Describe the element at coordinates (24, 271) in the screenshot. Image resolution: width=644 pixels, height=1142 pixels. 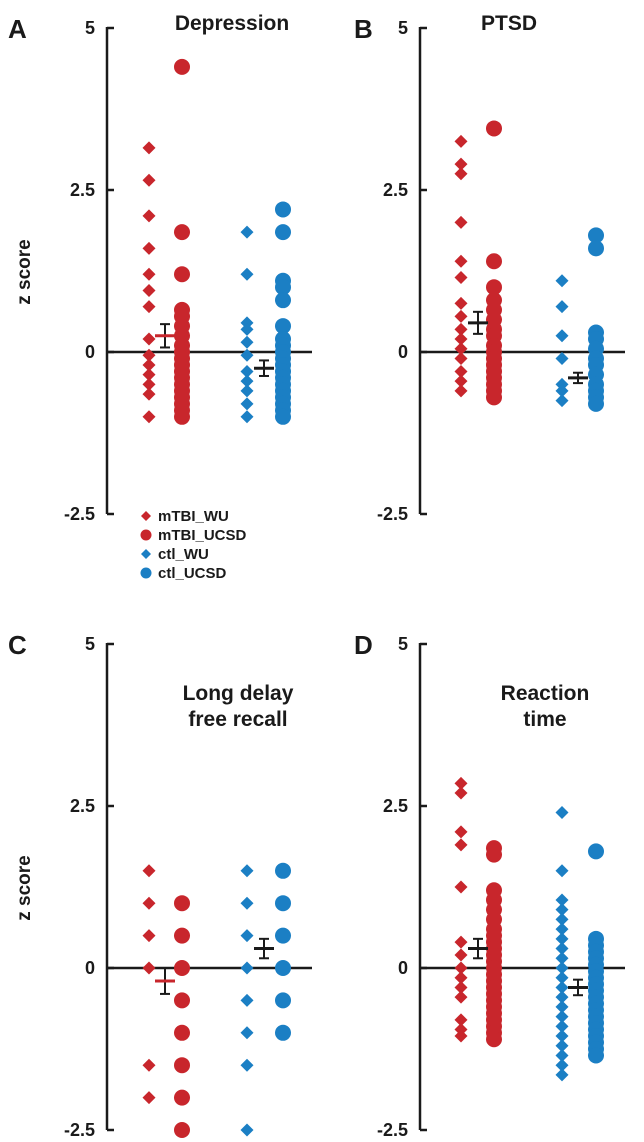
I see `y-axis-label: z score` at that location.